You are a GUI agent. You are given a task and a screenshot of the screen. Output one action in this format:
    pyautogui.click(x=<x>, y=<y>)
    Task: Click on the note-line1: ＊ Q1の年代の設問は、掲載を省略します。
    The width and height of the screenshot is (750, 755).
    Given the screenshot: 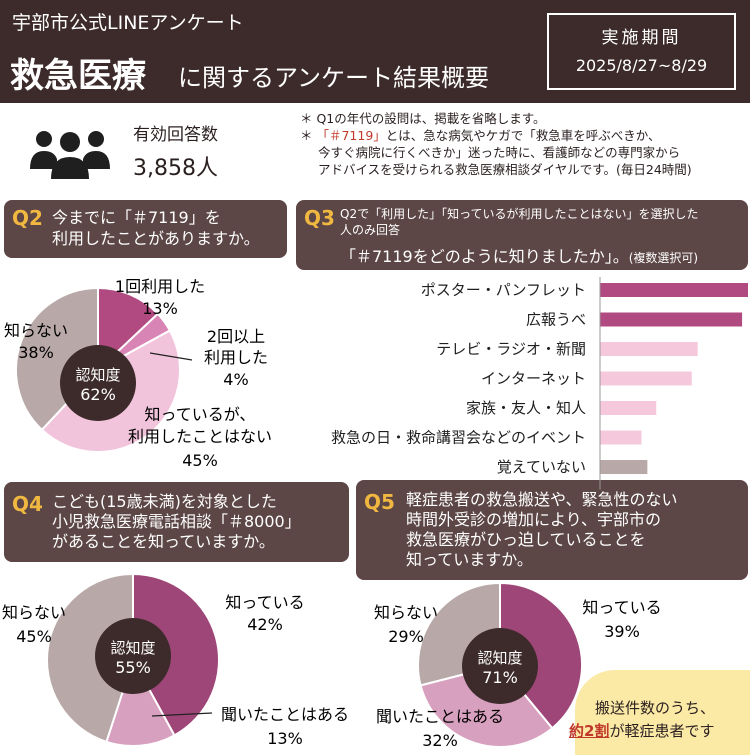 What is the action you would take?
    pyautogui.click(x=423, y=118)
    